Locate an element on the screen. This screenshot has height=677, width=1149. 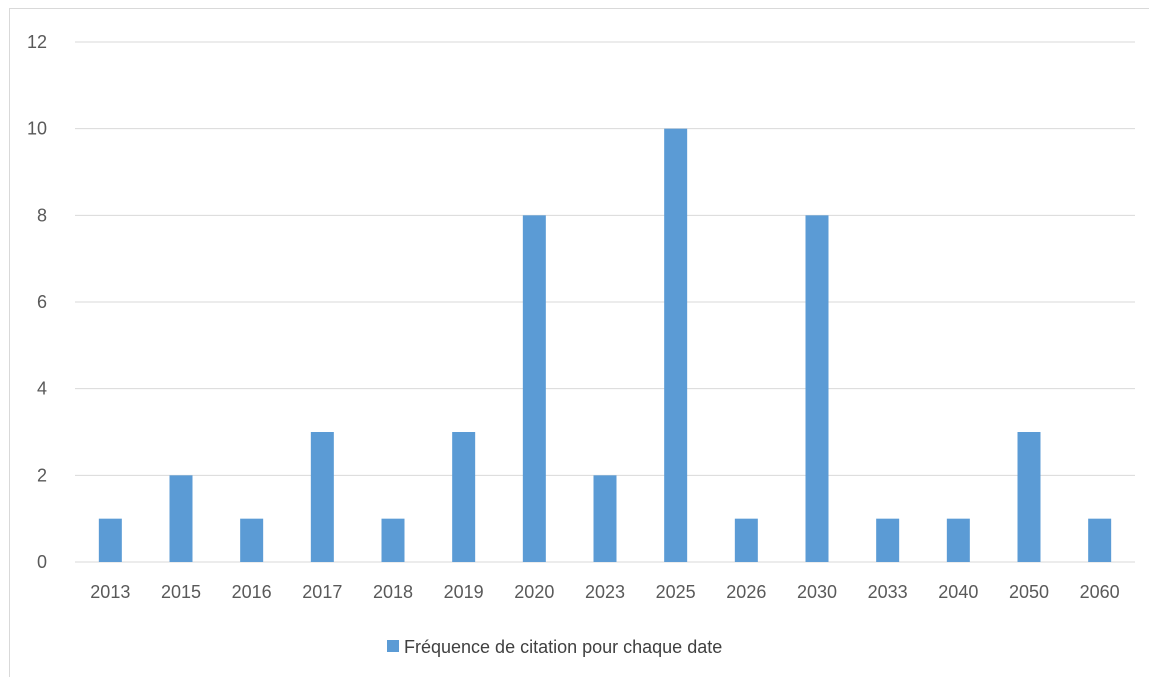
x-tick-label: 2023 is located at coordinates (605, 592).